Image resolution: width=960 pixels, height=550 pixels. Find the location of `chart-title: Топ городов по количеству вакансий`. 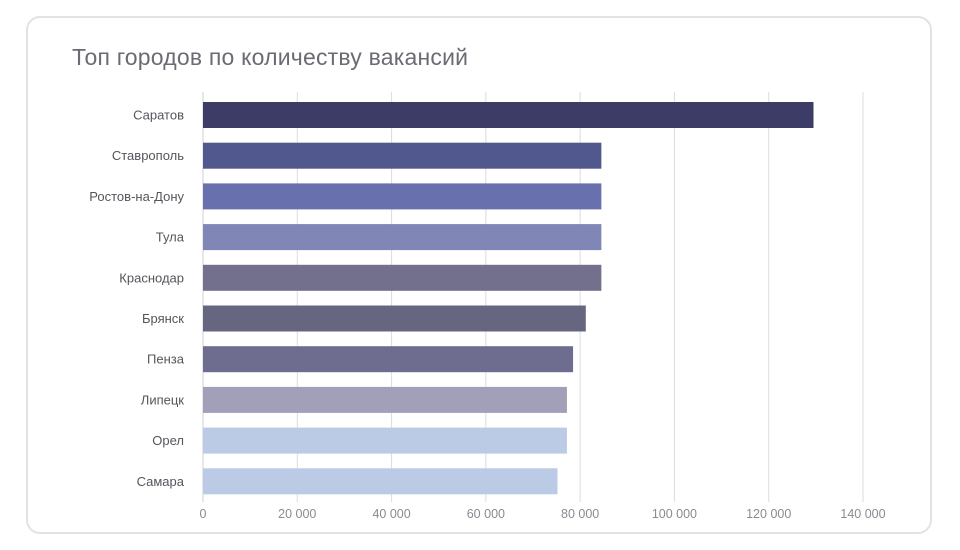

chart-title: Топ городов по количеству вакансий is located at coordinates (270, 57).